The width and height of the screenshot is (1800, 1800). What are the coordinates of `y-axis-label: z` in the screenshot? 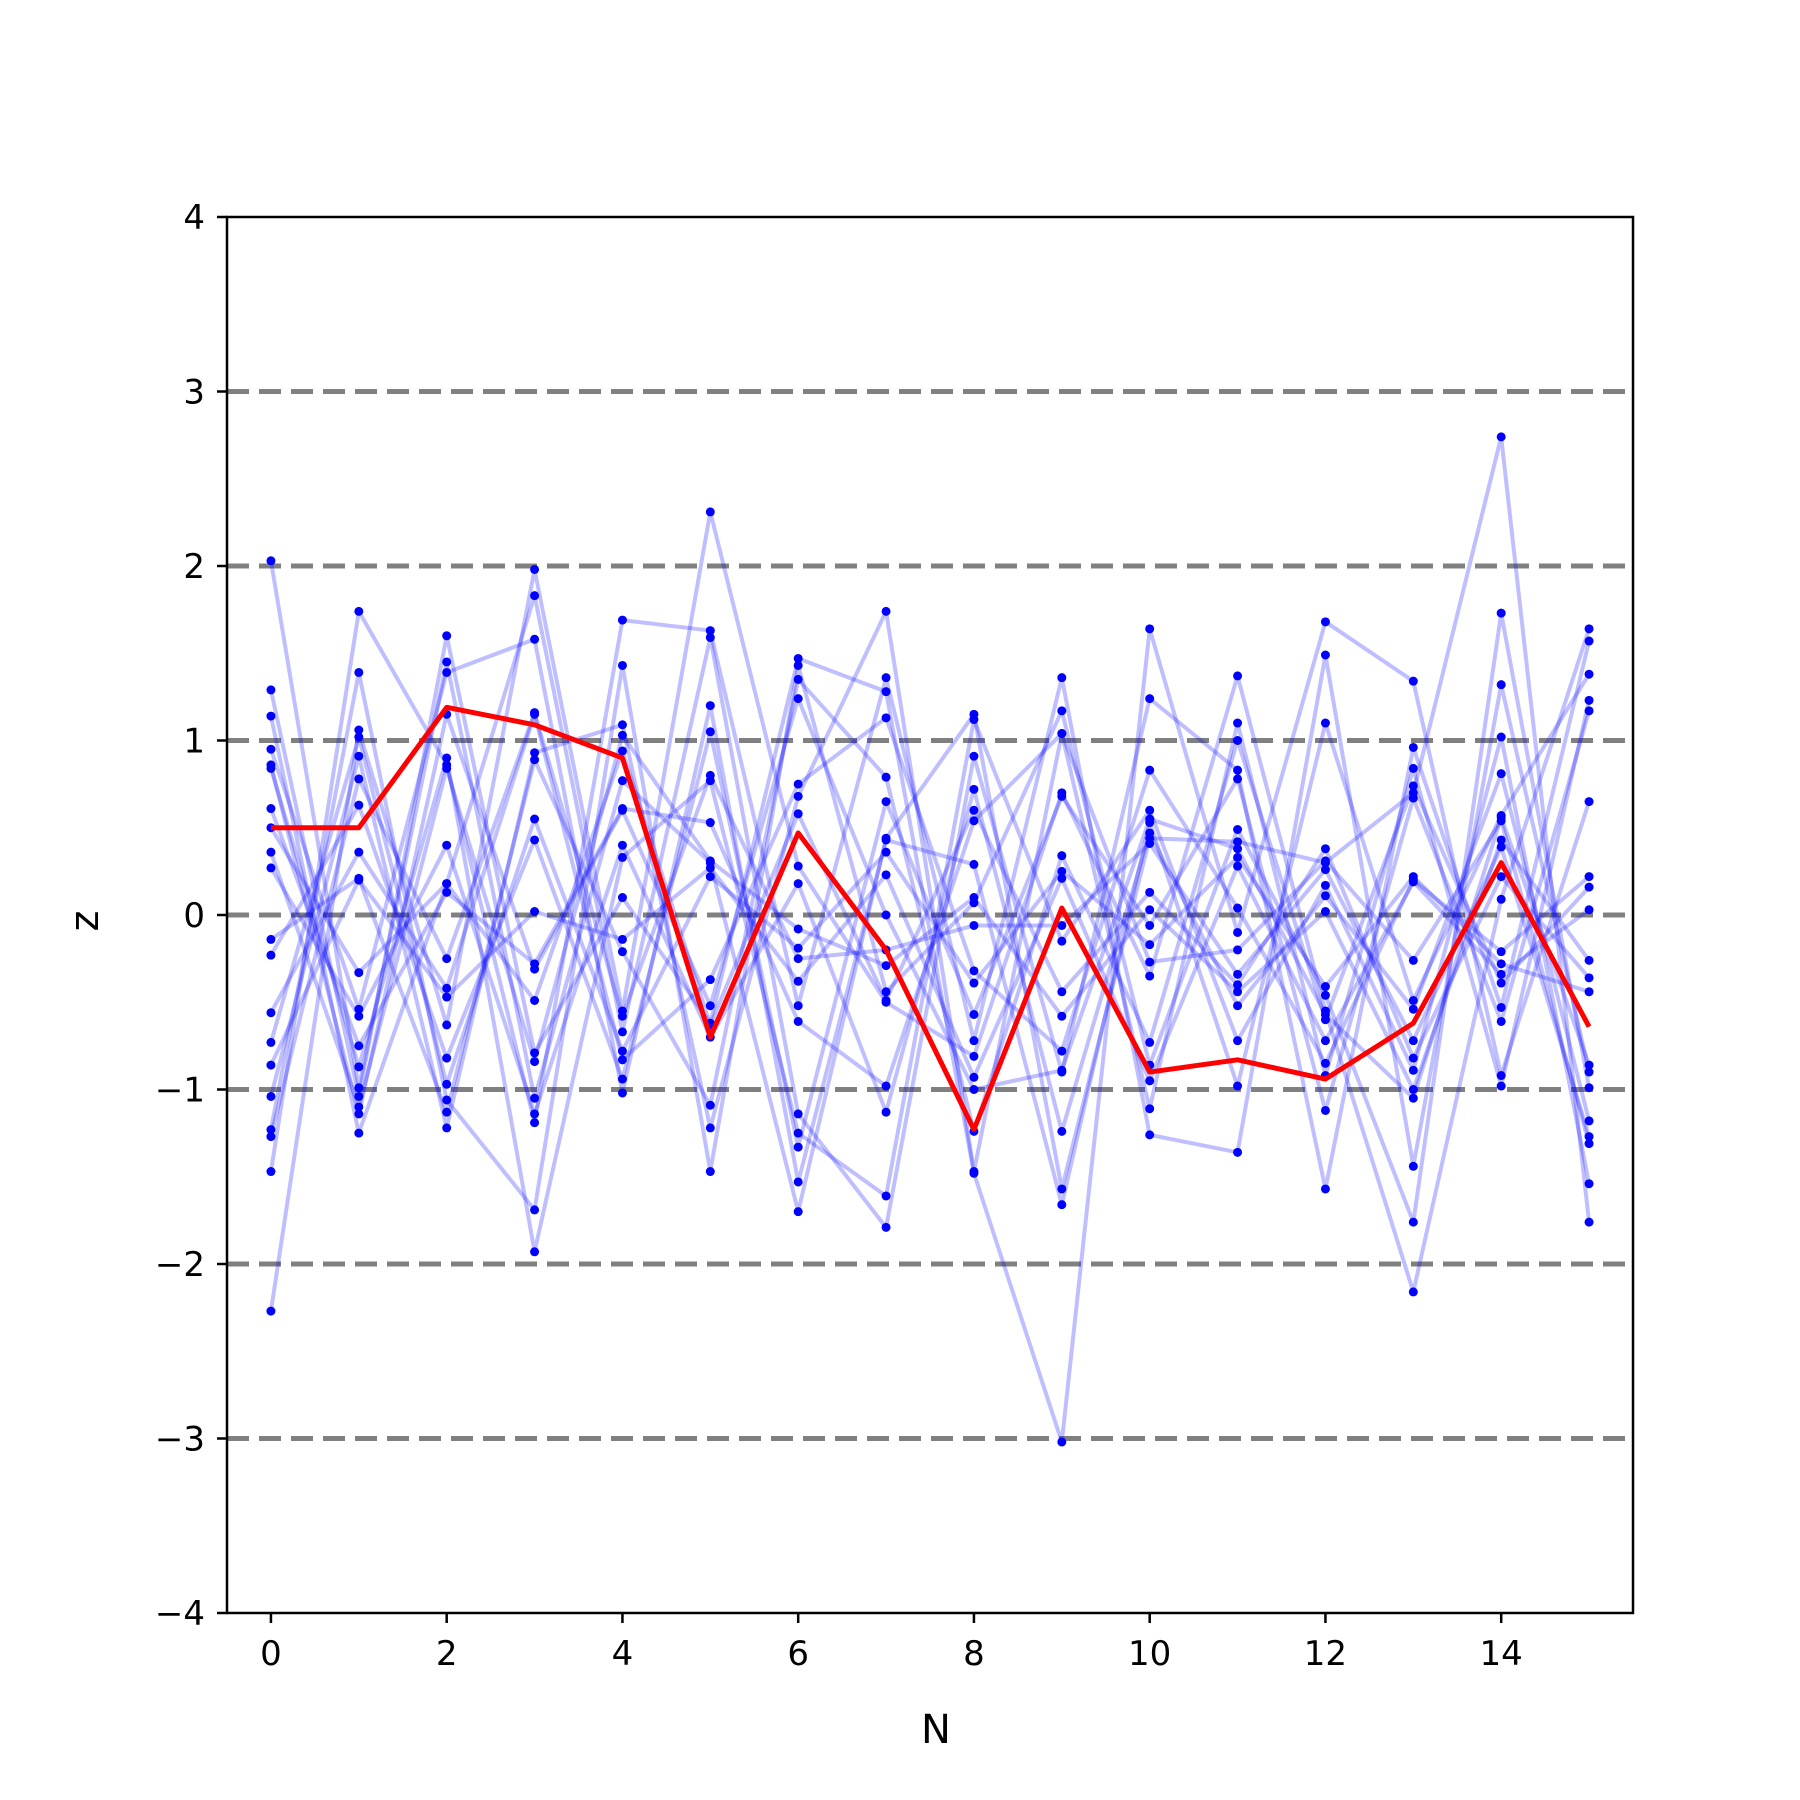 It's located at (85, 921).